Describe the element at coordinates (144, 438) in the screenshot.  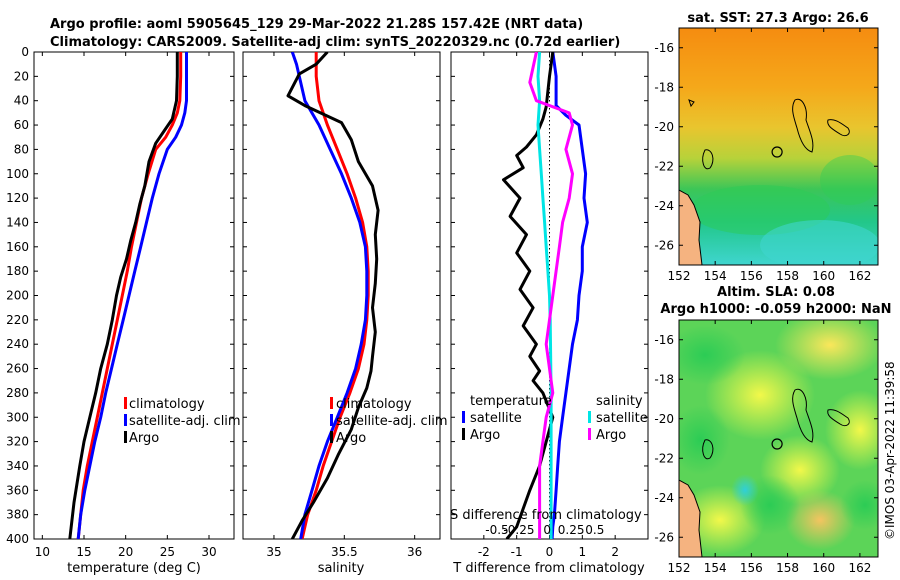
I see `legend-label-argo: Argo` at that location.